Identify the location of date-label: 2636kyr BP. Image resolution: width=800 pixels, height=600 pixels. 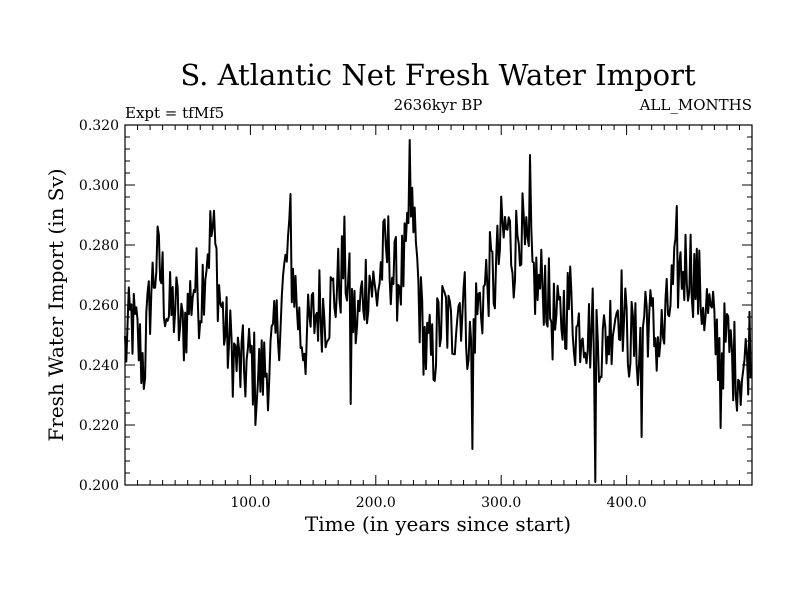
(438, 105).